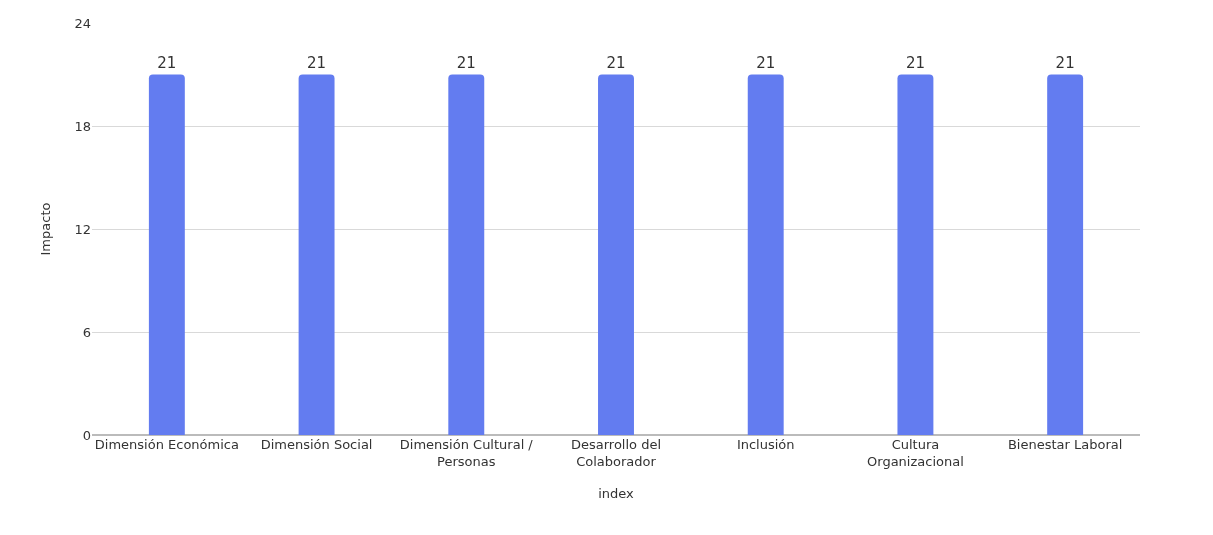 Image resolution: width=1213 pixels, height=535 pixels. I want to click on x-tick-label: Dimensión Social, so click(316, 444).